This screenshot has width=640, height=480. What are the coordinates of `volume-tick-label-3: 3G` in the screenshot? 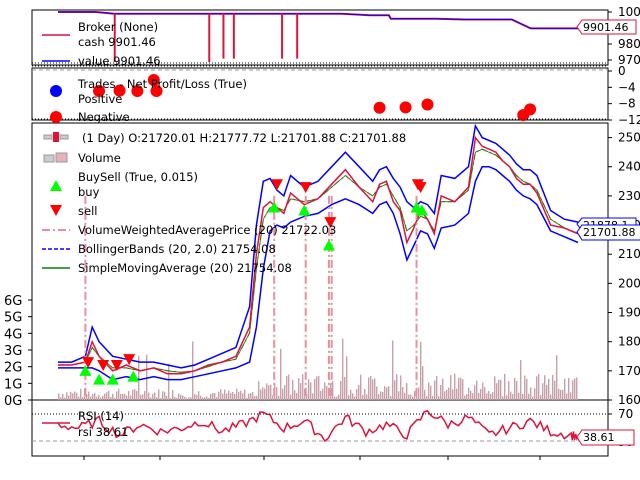 It's located at (13, 351).